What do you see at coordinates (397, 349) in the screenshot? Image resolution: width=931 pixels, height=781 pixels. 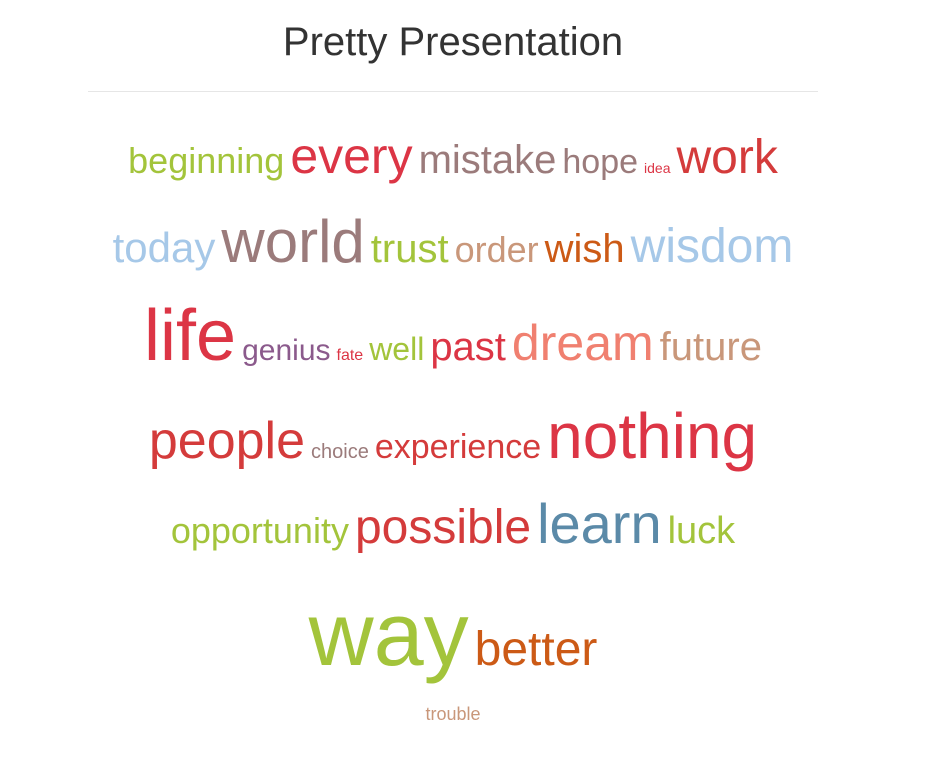 I see `word-well: well` at bounding box center [397, 349].